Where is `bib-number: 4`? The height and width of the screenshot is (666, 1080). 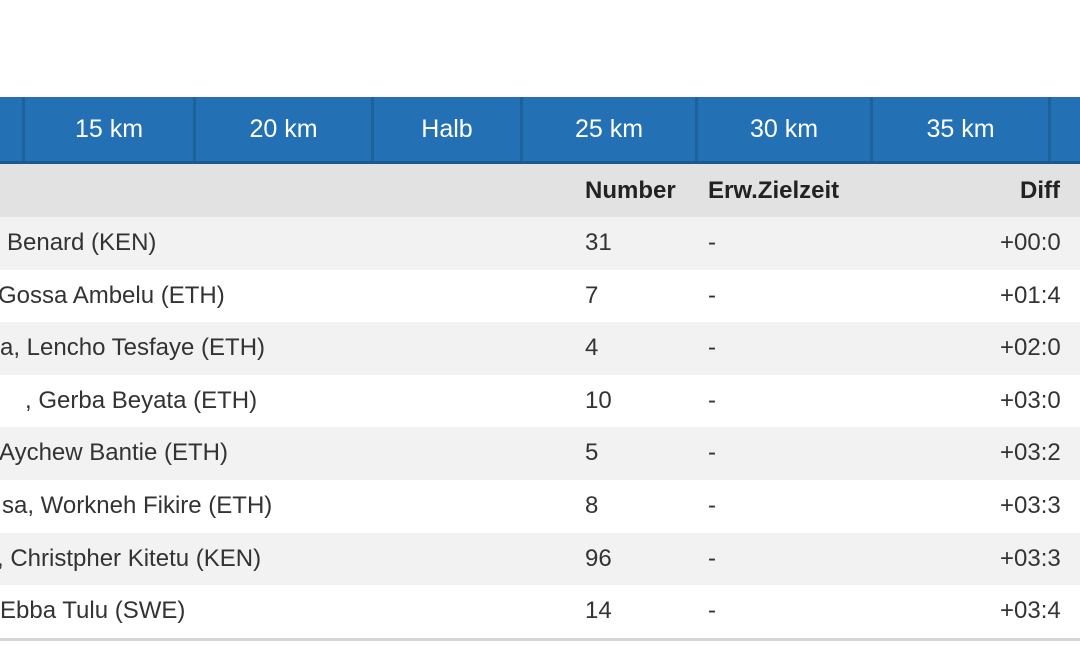 bib-number: 4 is located at coordinates (592, 348).